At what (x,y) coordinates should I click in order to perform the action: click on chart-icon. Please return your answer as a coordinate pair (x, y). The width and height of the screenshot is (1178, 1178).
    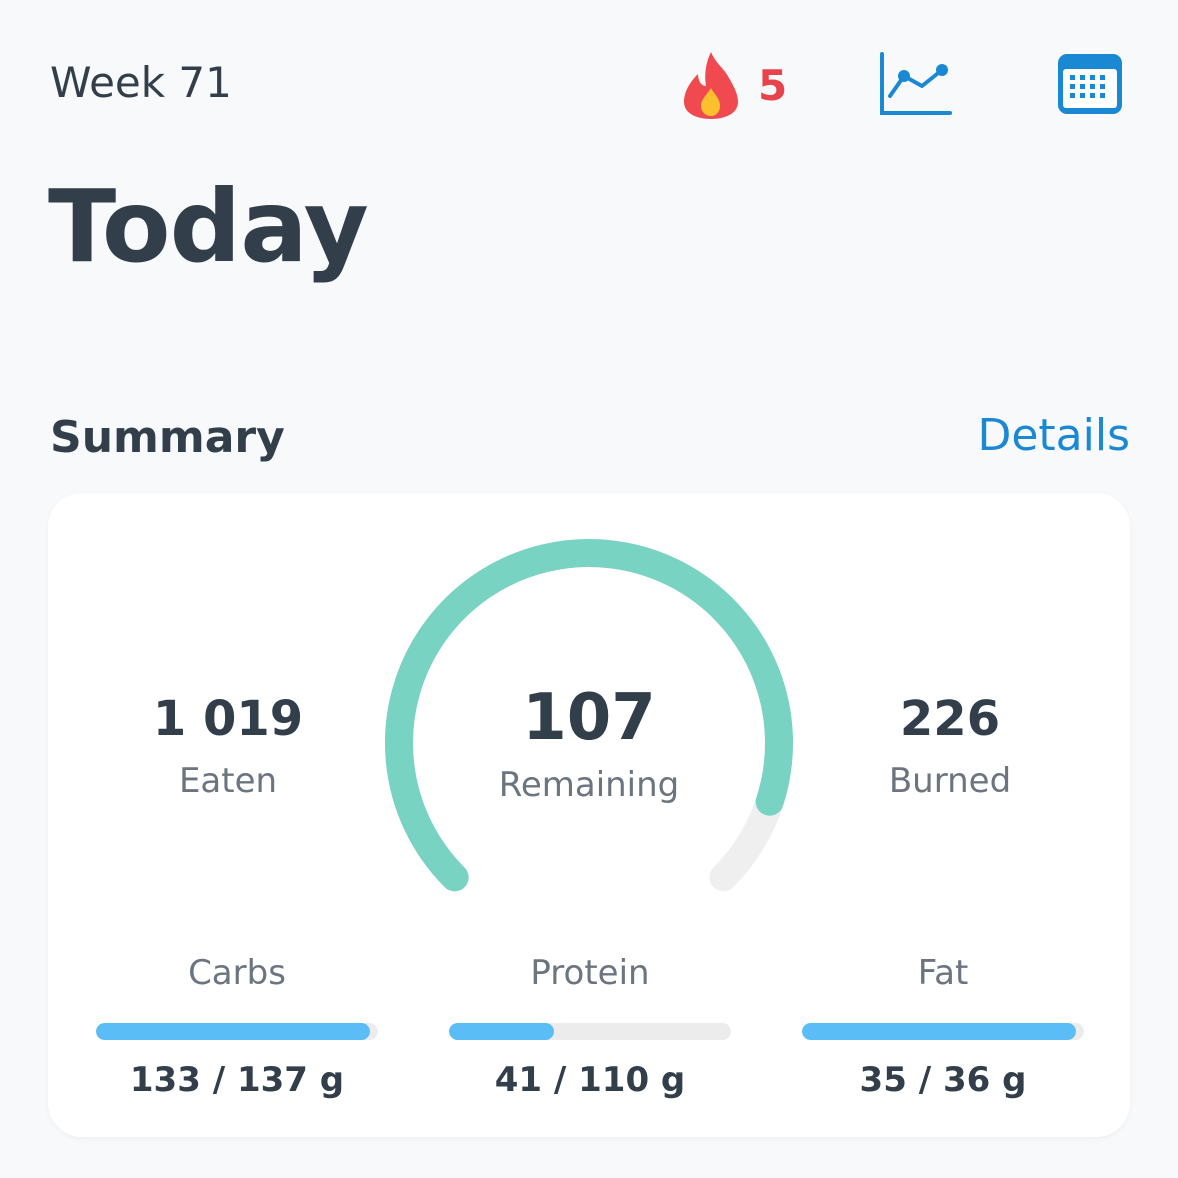
    Looking at the image, I should click on (916, 83).